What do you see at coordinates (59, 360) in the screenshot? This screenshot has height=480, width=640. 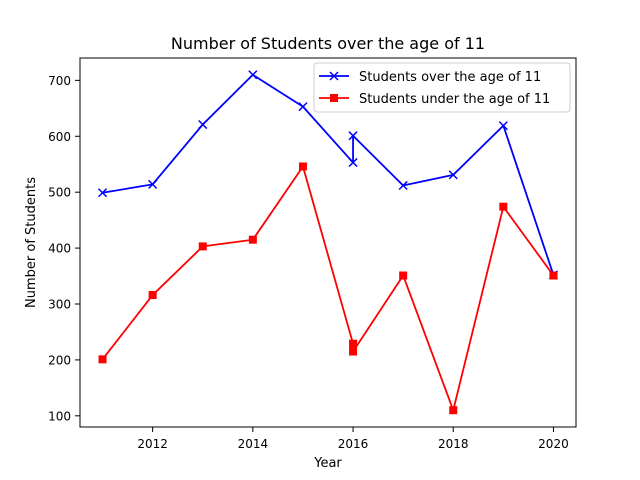 I see `y-tick-label: 200` at bounding box center [59, 360].